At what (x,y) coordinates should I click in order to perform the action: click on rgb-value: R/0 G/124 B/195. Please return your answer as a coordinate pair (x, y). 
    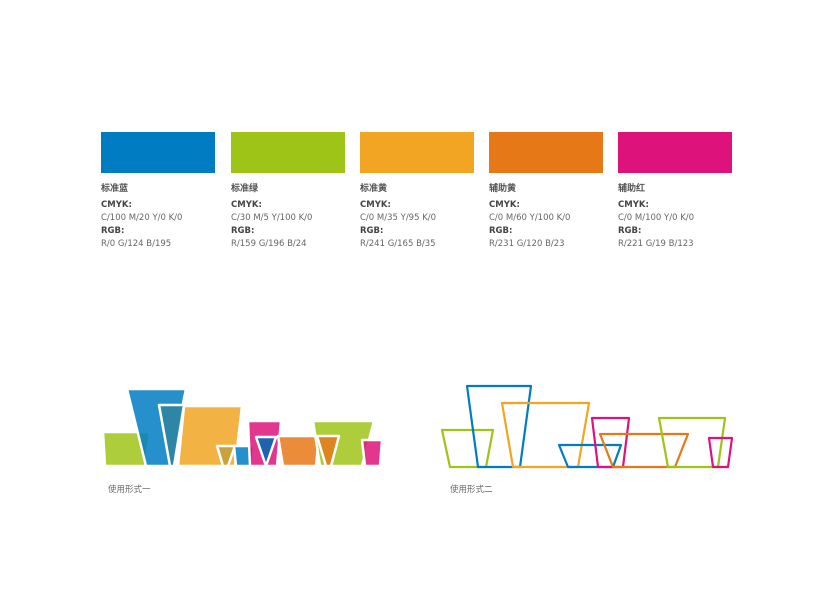
    Looking at the image, I should click on (136, 244).